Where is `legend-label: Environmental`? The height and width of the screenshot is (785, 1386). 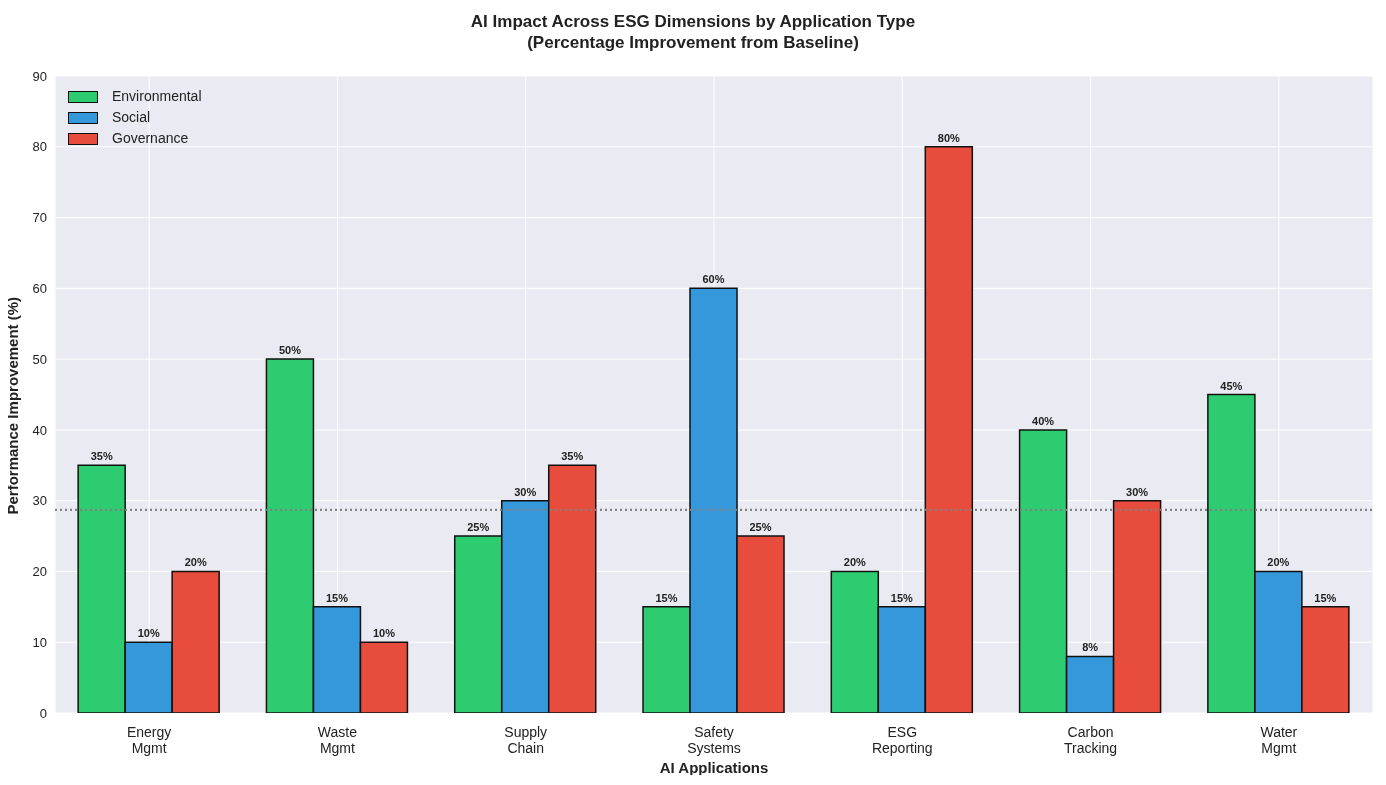 legend-label: Environmental is located at coordinates (156, 96).